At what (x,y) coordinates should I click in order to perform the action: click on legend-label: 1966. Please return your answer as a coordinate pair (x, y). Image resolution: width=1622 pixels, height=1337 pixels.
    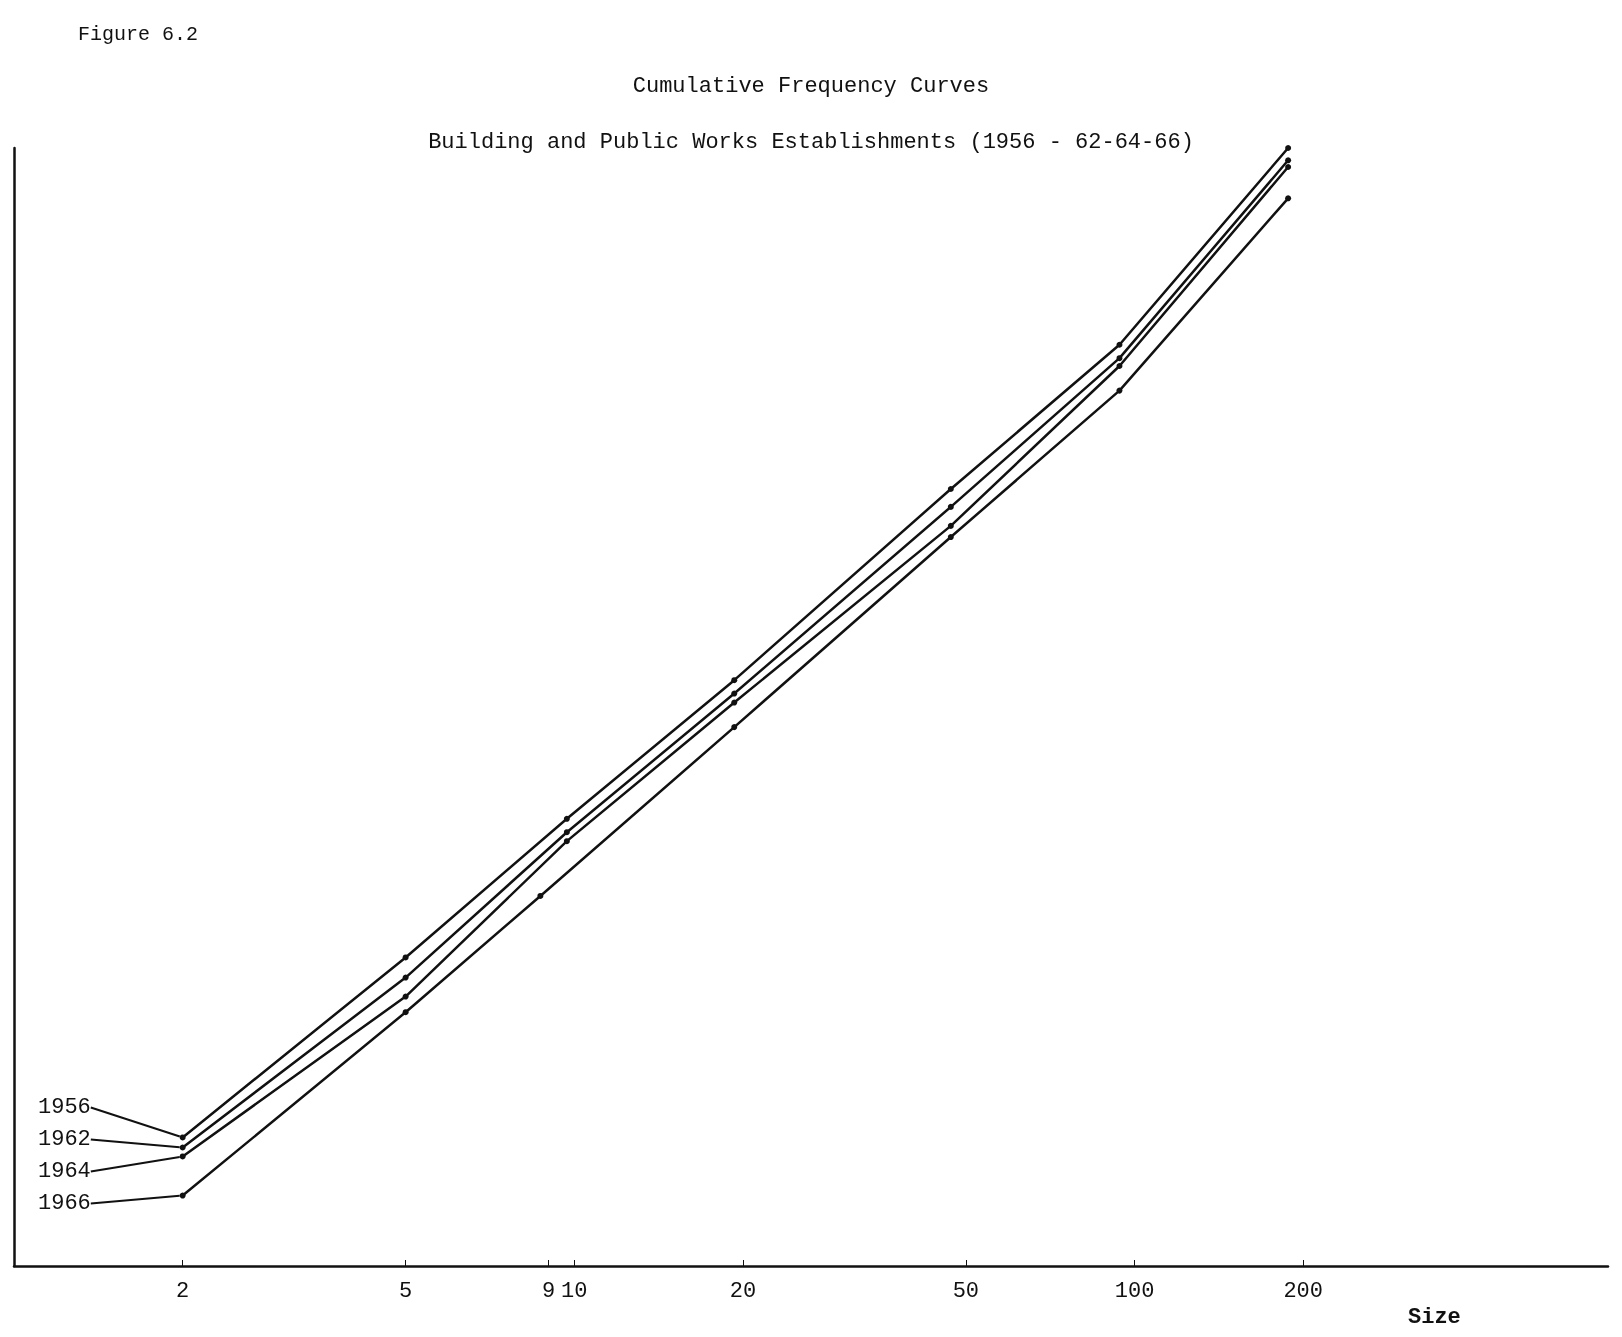
    Looking at the image, I should click on (64, 1203).